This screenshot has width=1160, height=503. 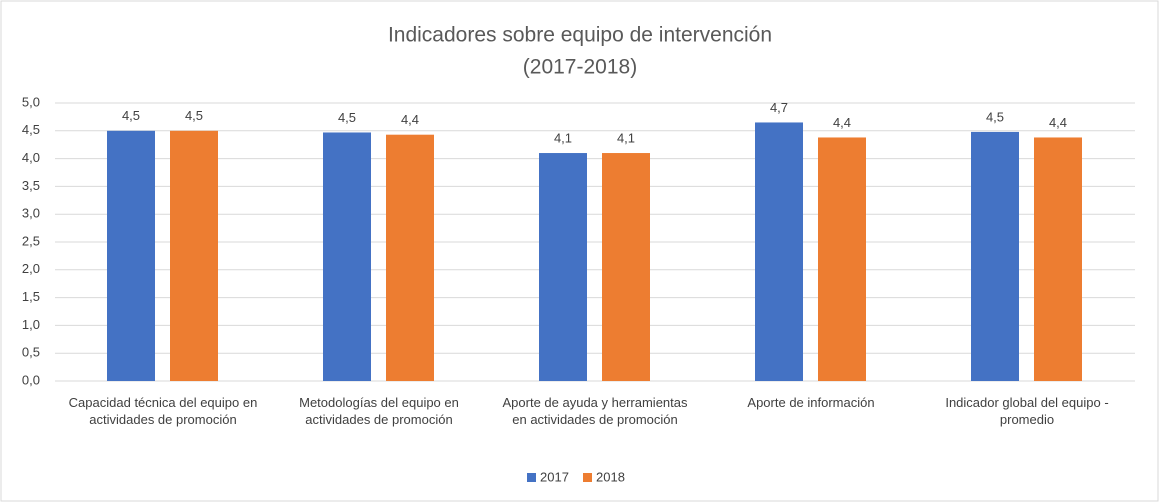 I want to click on legend-label: 2017, so click(x=554, y=476).